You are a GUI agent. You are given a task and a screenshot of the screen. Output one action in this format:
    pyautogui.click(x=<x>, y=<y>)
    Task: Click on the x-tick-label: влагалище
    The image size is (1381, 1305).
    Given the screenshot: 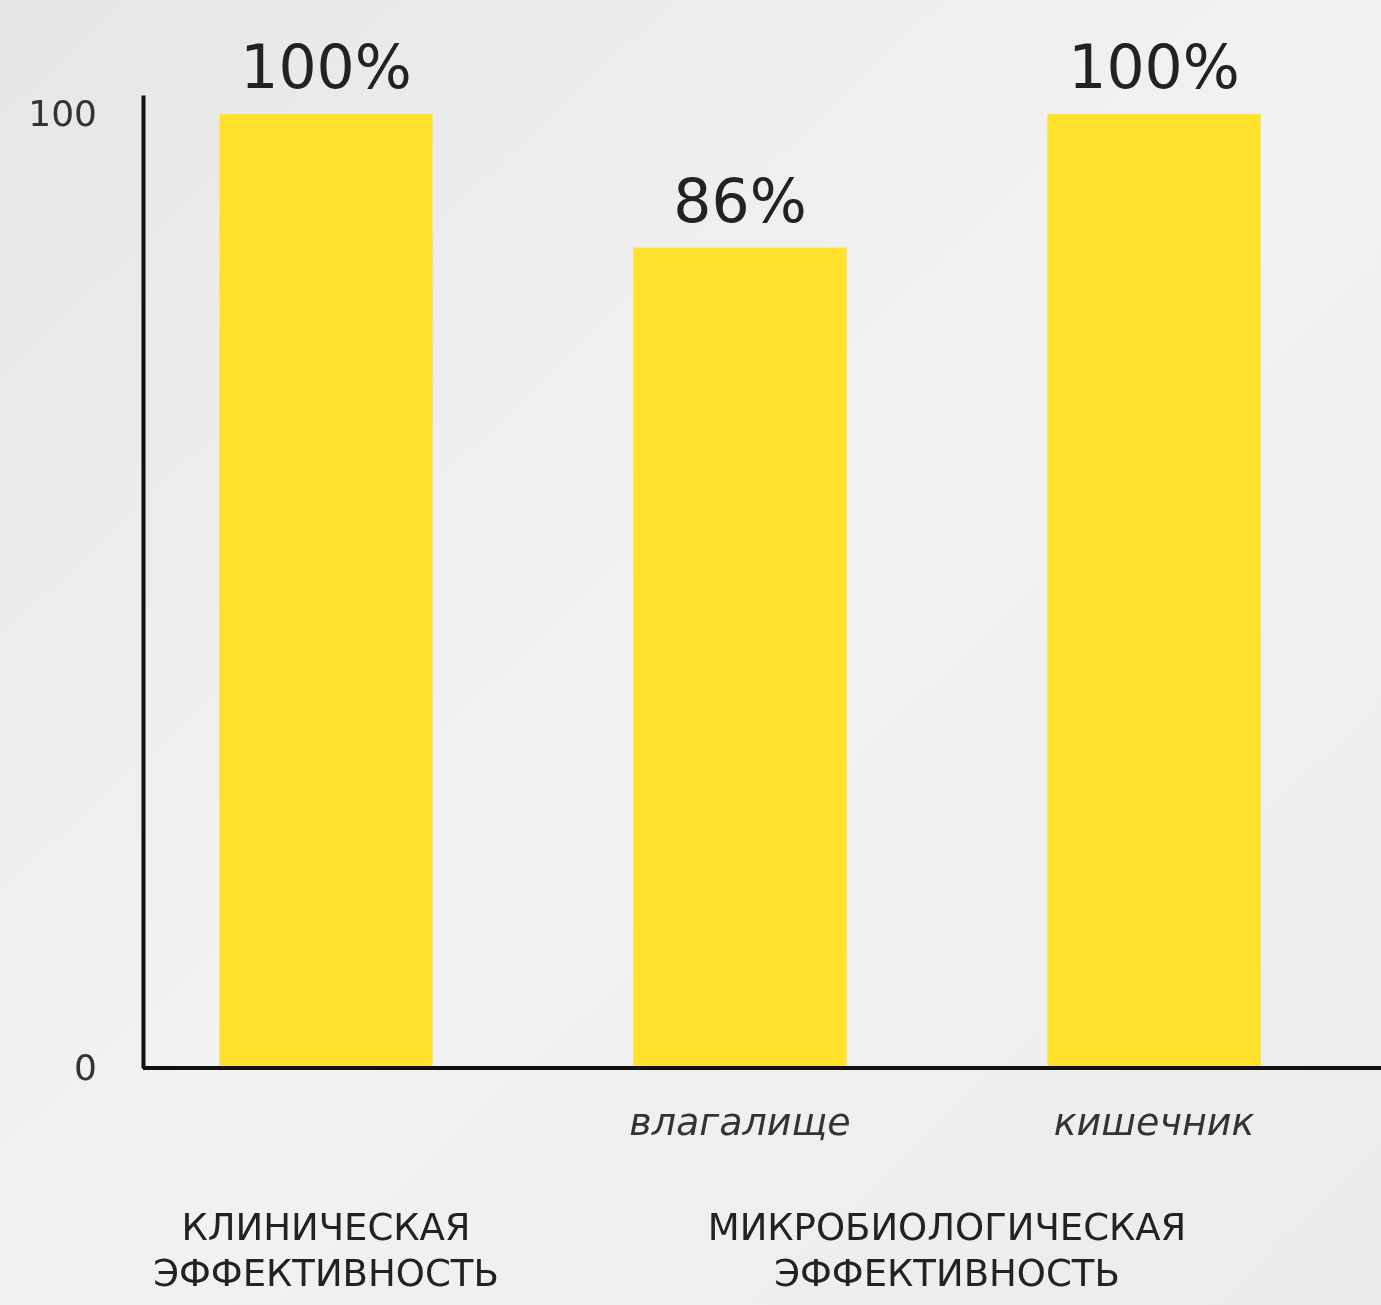 What is the action you would take?
    pyautogui.click(x=740, y=1121)
    